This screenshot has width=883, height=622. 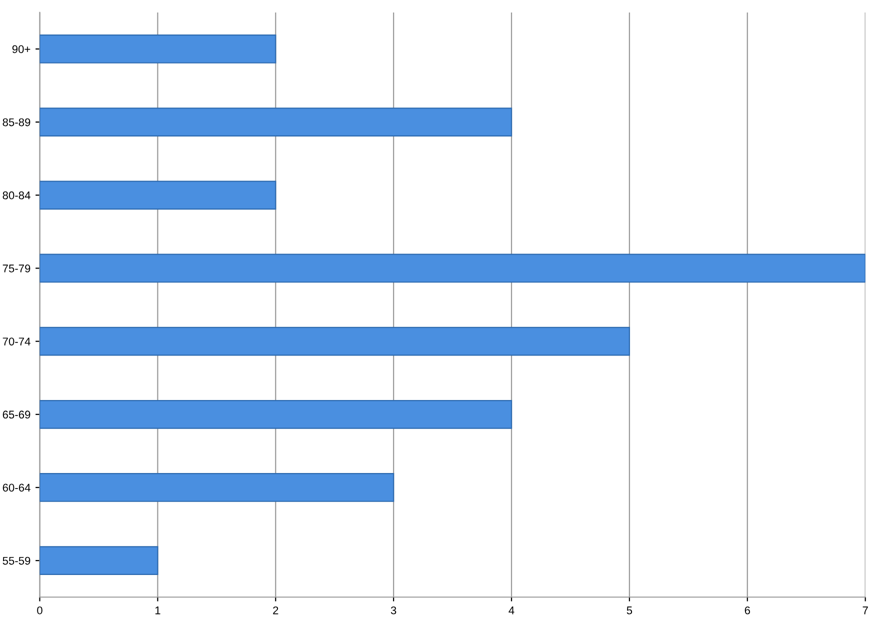 What do you see at coordinates (629, 610) in the screenshot?
I see `x-tick-label: 5` at bounding box center [629, 610].